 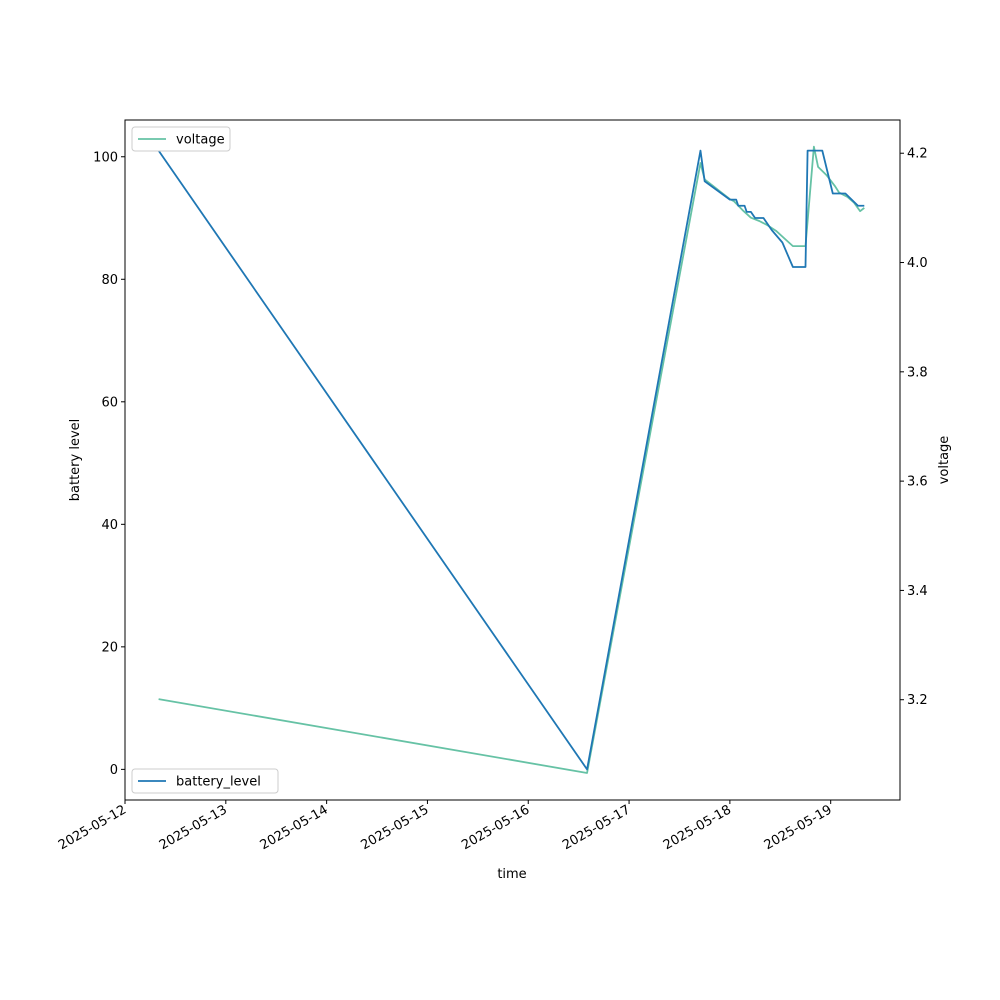 What do you see at coordinates (109, 647) in the screenshot?
I see `left-y-tick-label: 20` at bounding box center [109, 647].